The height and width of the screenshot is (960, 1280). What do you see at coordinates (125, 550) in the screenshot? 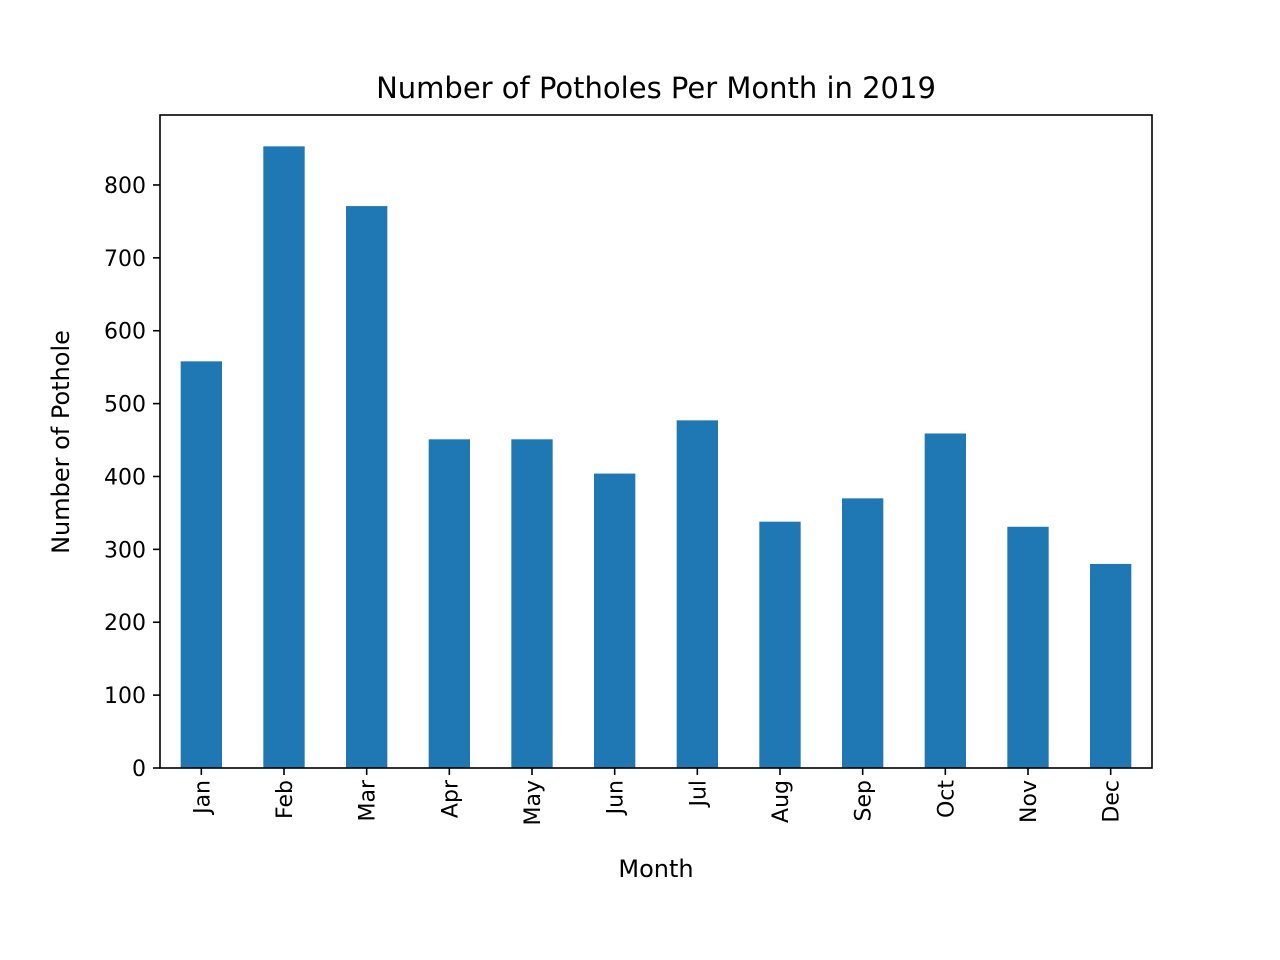
I see `y-tick-label-300: 300` at bounding box center [125, 550].